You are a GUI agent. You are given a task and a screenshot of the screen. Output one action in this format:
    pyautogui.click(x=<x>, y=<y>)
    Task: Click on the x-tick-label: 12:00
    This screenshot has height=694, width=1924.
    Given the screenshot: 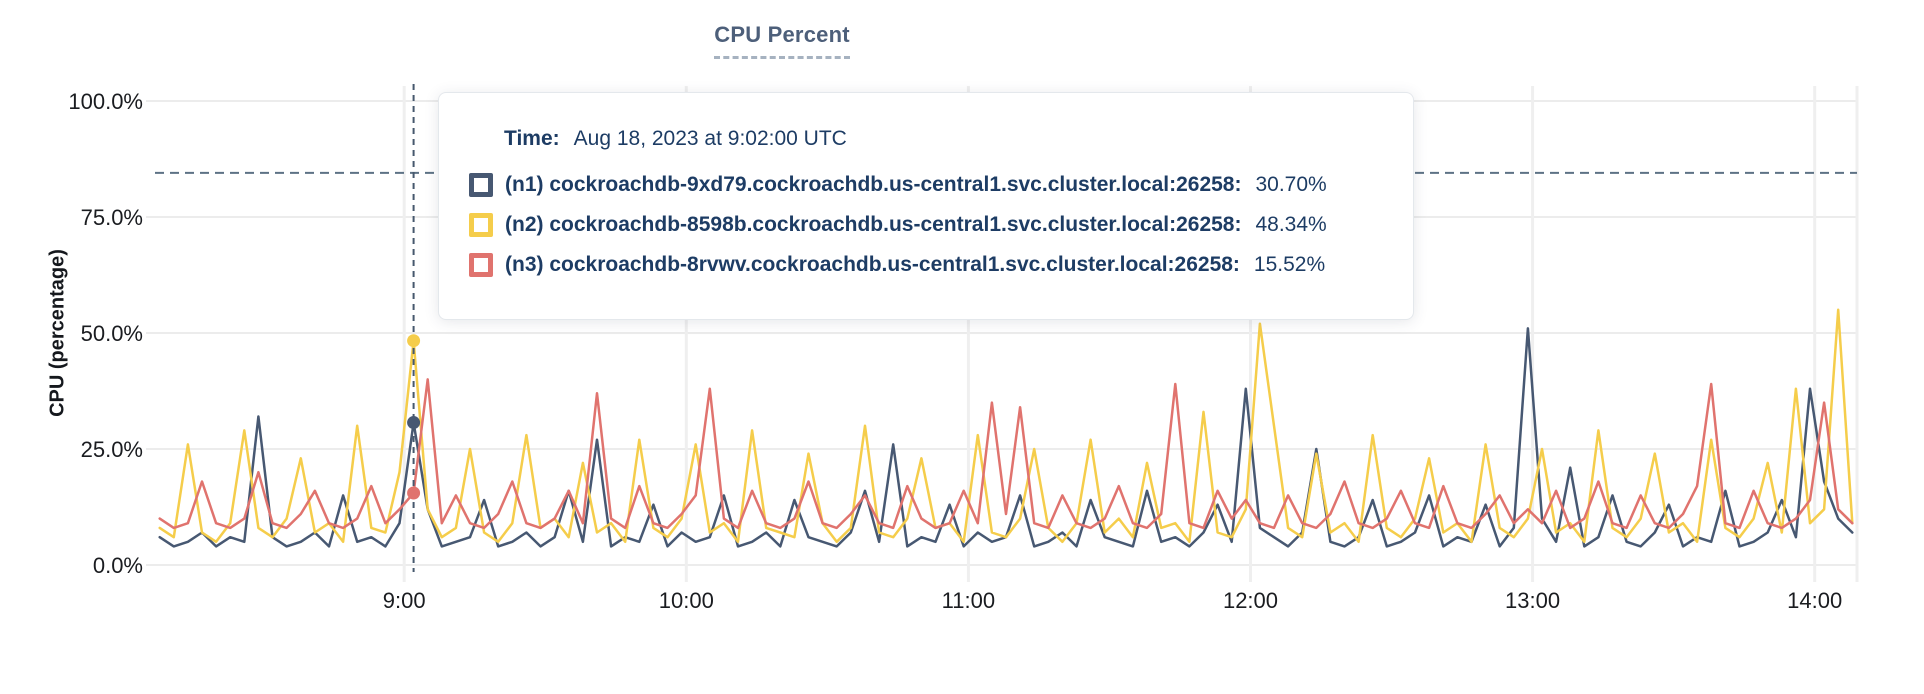 What is the action you would take?
    pyautogui.click(x=1250, y=600)
    